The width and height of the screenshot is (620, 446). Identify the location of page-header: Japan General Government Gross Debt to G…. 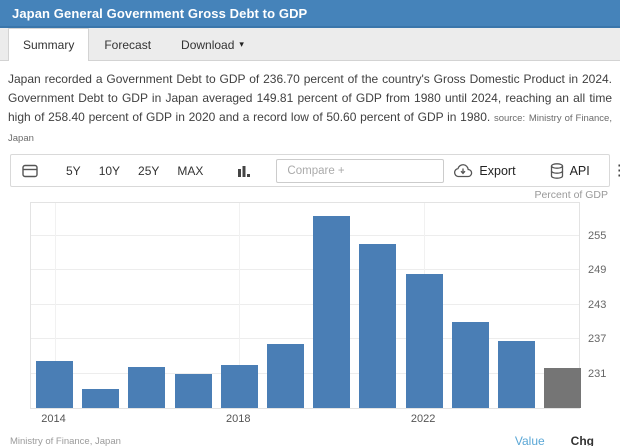
(310, 14).